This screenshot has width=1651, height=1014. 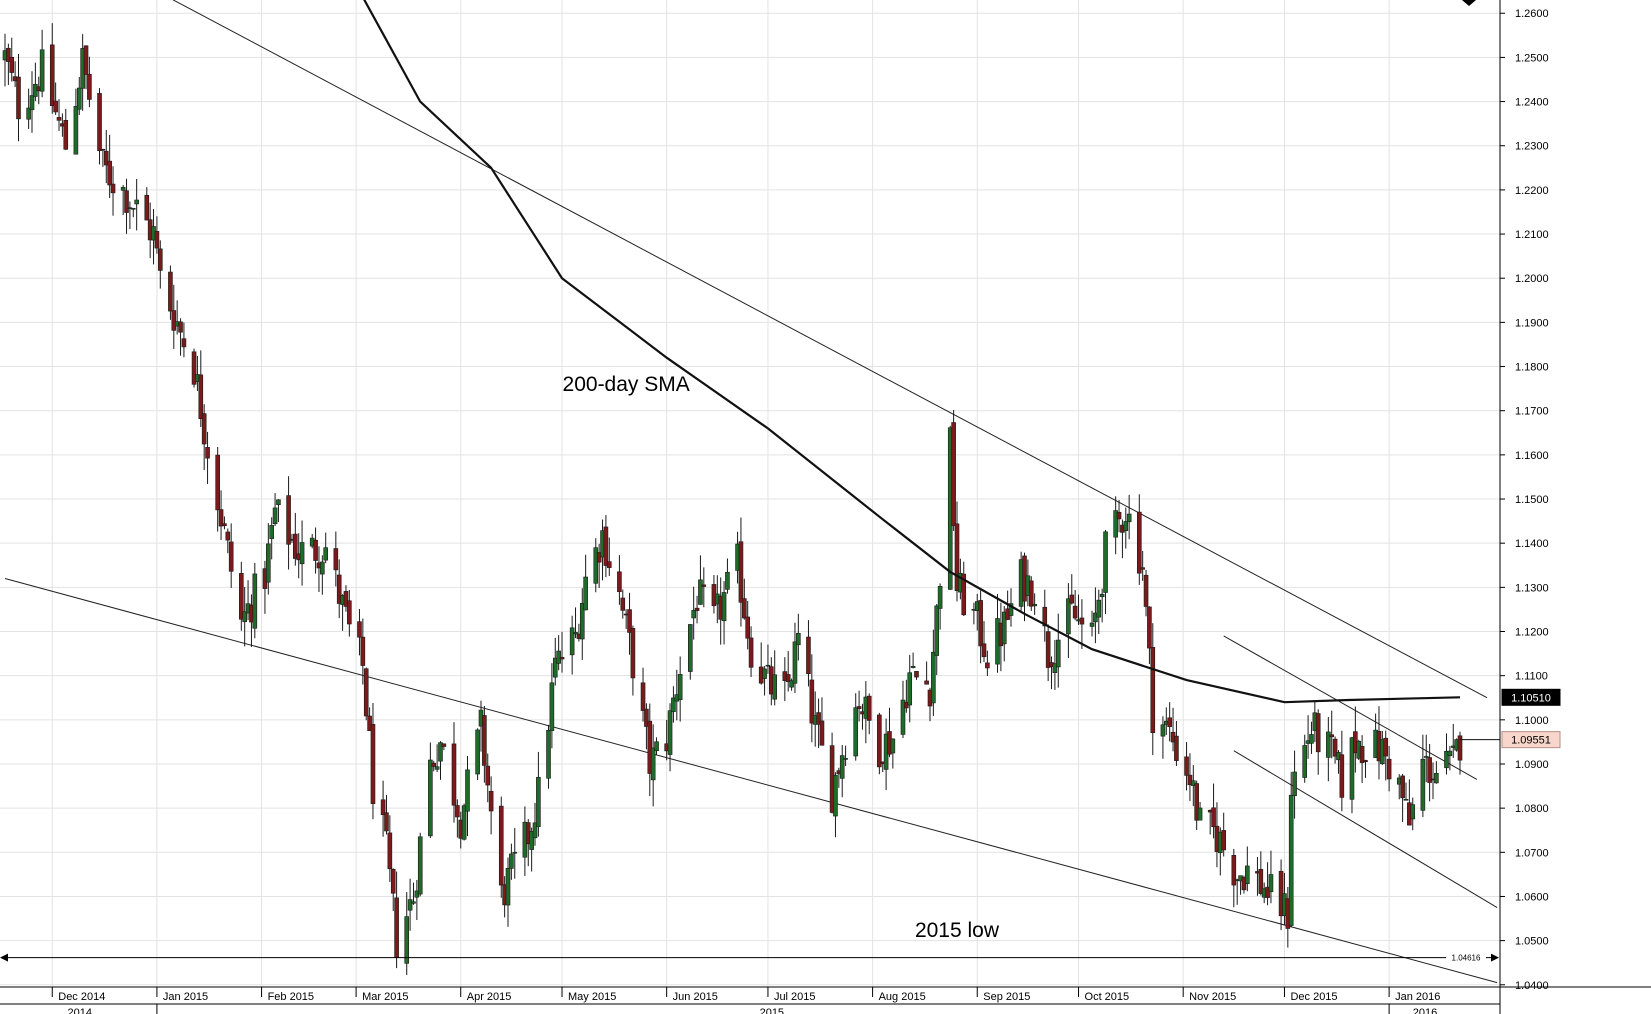 What do you see at coordinates (1365, 829) in the screenshot?
I see `trendline-channel-lower` at bounding box center [1365, 829].